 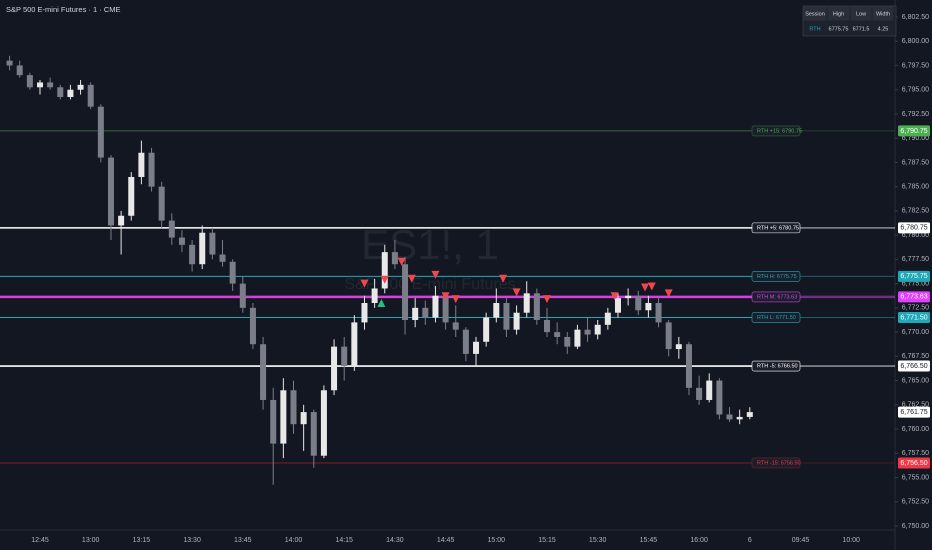 What do you see at coordinates (699, 540) in the screenshot?
I see `x-tick-label: 16:00` at bounding box center [699, 540].